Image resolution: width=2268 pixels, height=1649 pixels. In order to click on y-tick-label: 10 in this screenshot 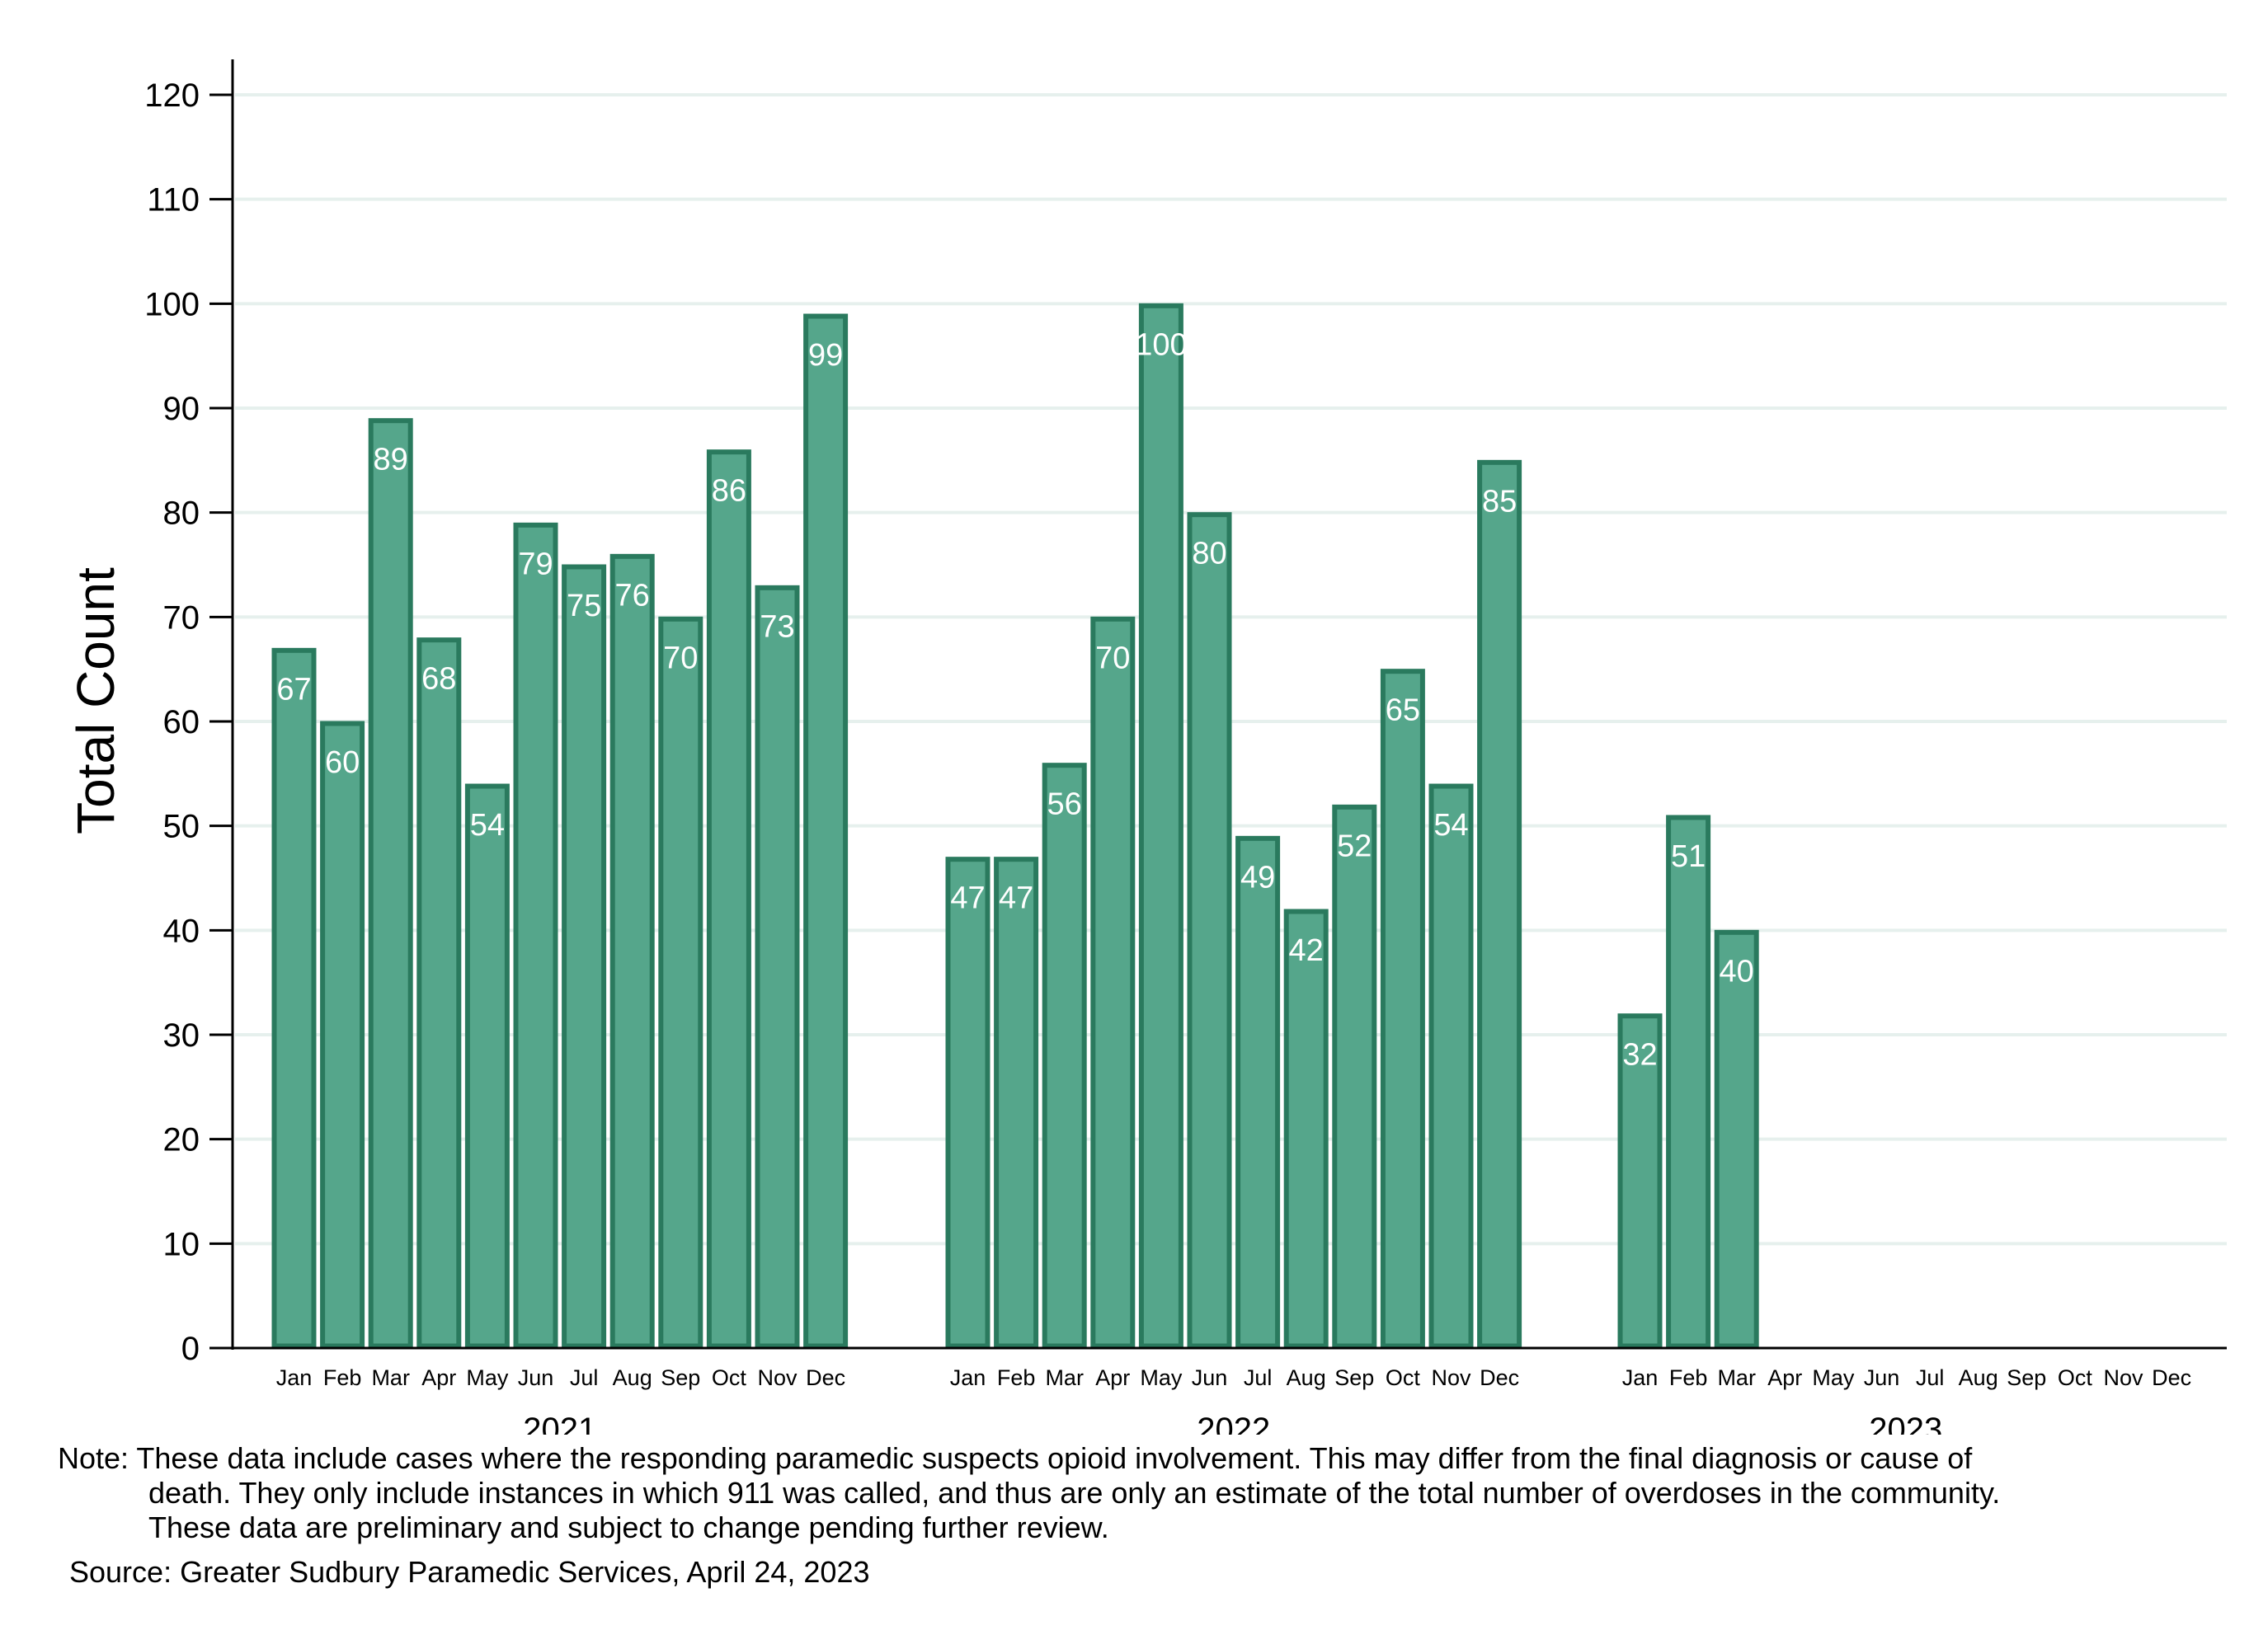, I will do `click(181, 1244)`.